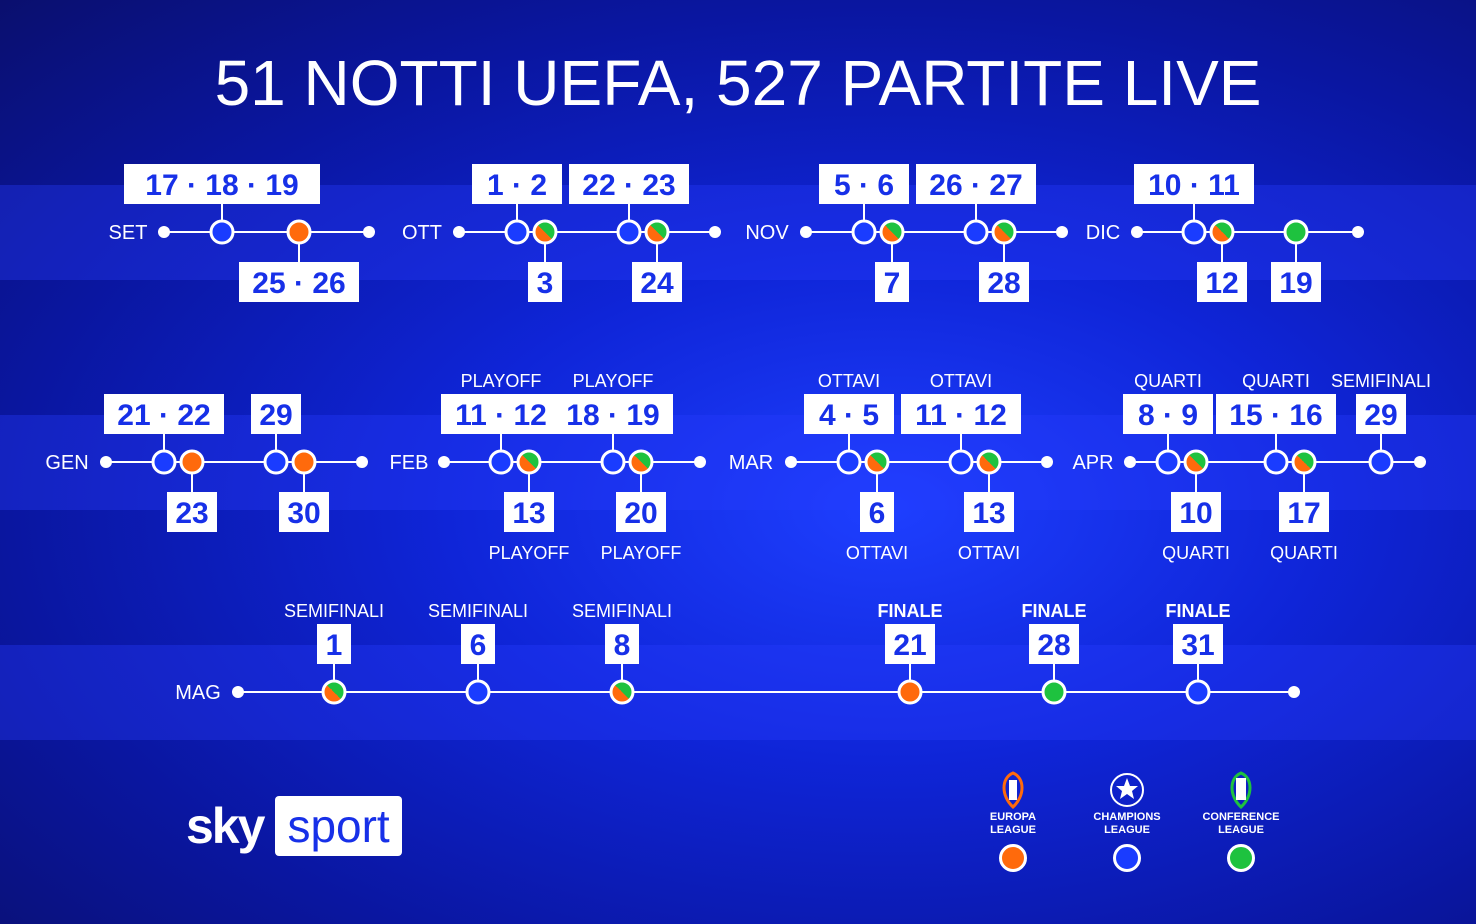 The width and height of the screenshot is (1476, 924). I want to click on month-label-gen: GEN, so click(66, 463).